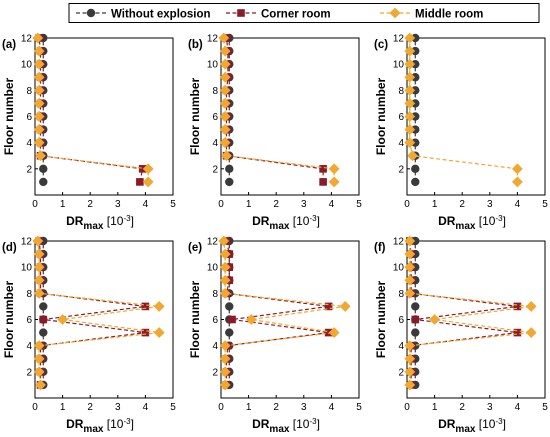 Image resolution: width=550 pixels, height=437 pixels. Describe the element at coordinates (449, 15) in the screenshot. I see `legend-label: Middle room` at that location.